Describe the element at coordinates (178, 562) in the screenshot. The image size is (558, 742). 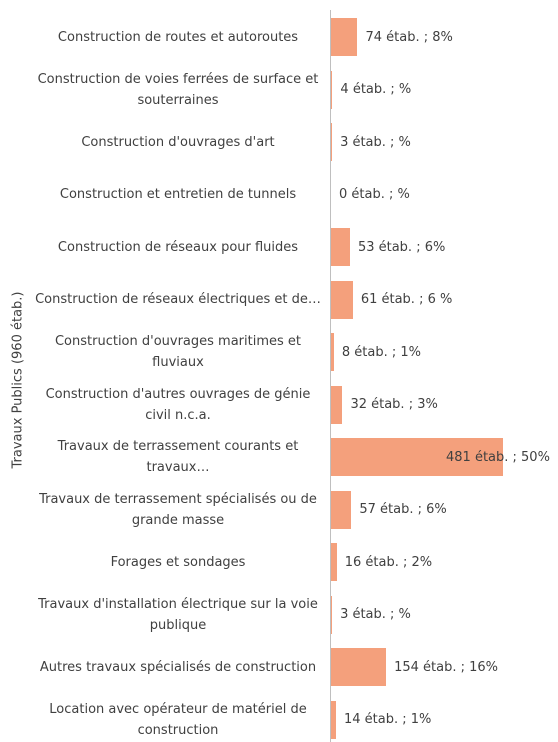
I see `category-label: Forages et sondages` at that location.